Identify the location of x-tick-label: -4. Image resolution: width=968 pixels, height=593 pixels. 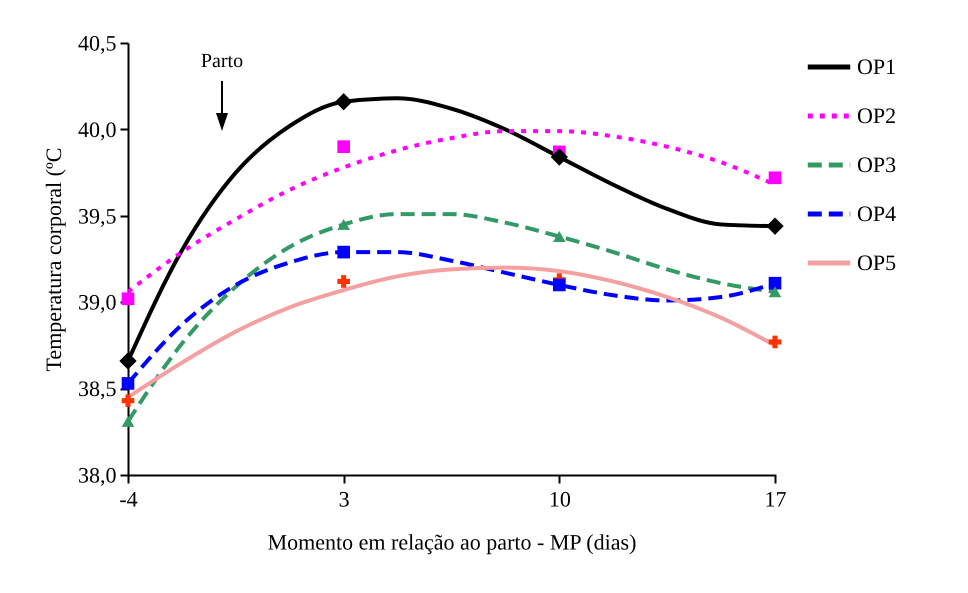
(128, 499).